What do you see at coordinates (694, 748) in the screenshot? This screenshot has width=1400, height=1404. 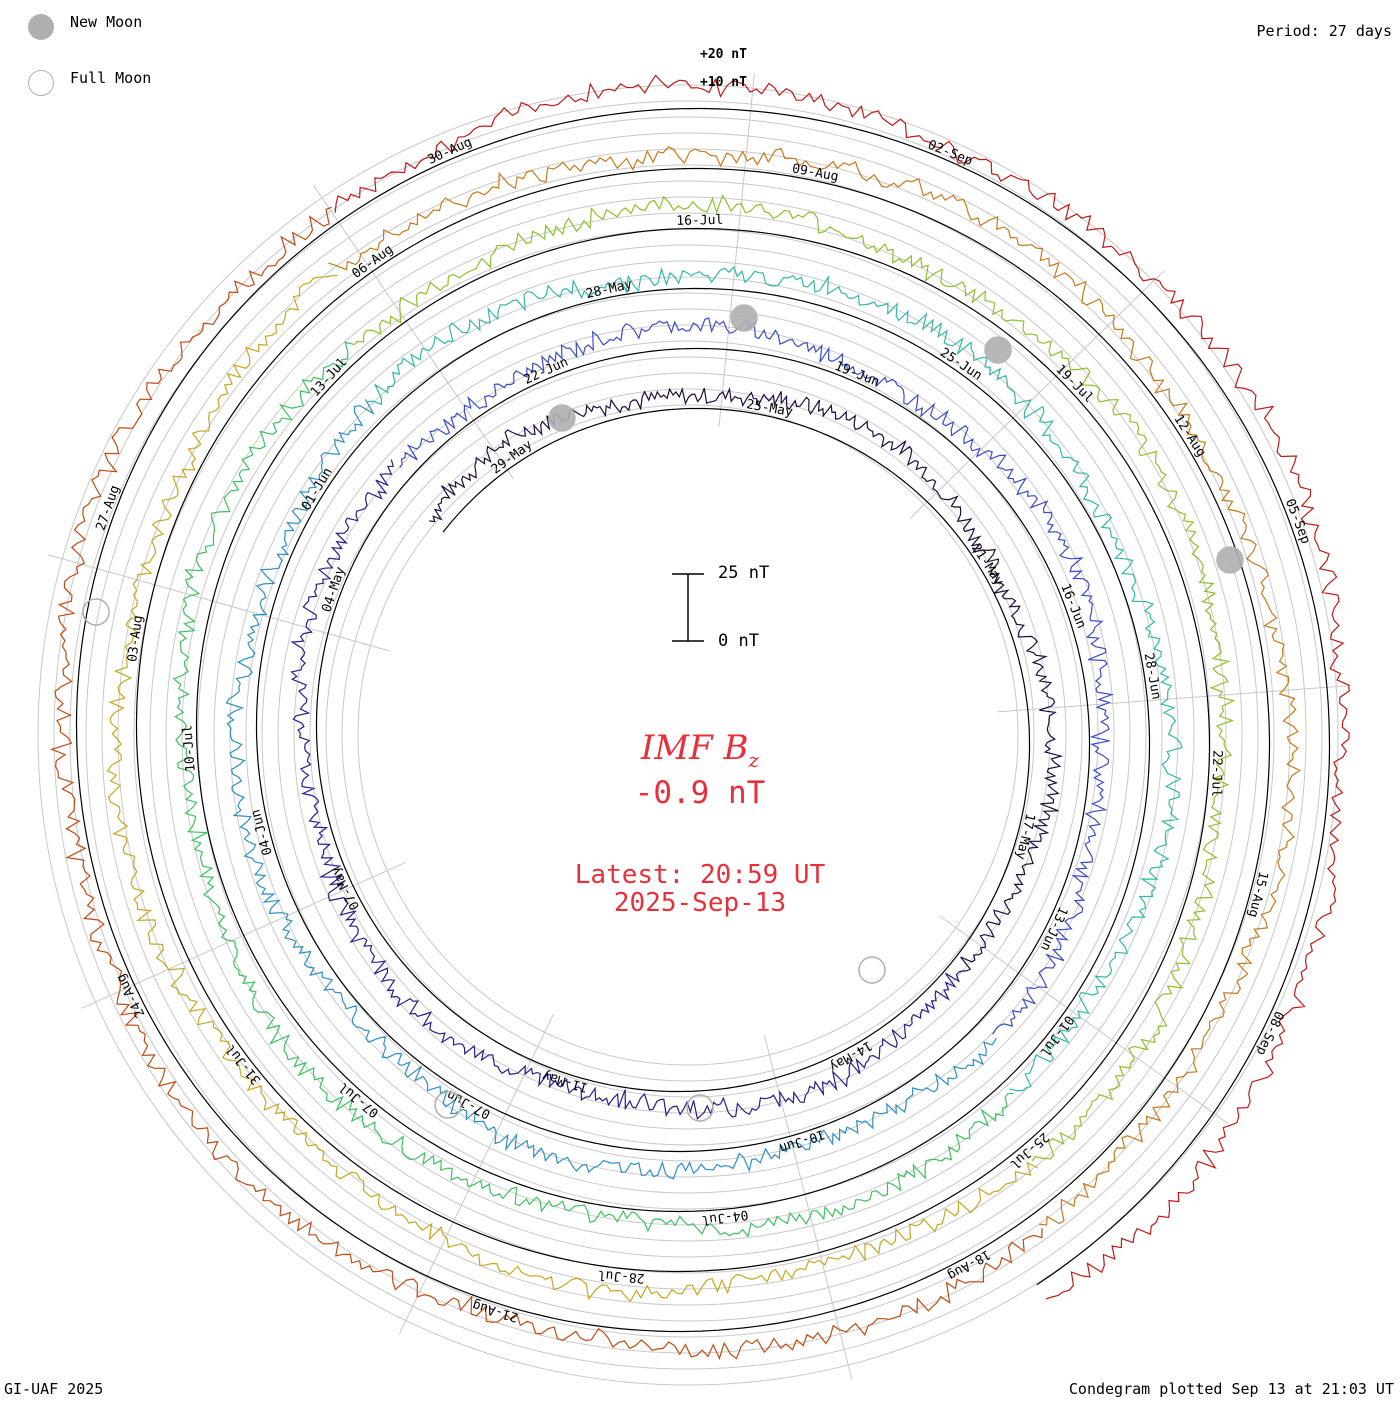 I see `title-main: IMF B` at bounding box center [694, 748].